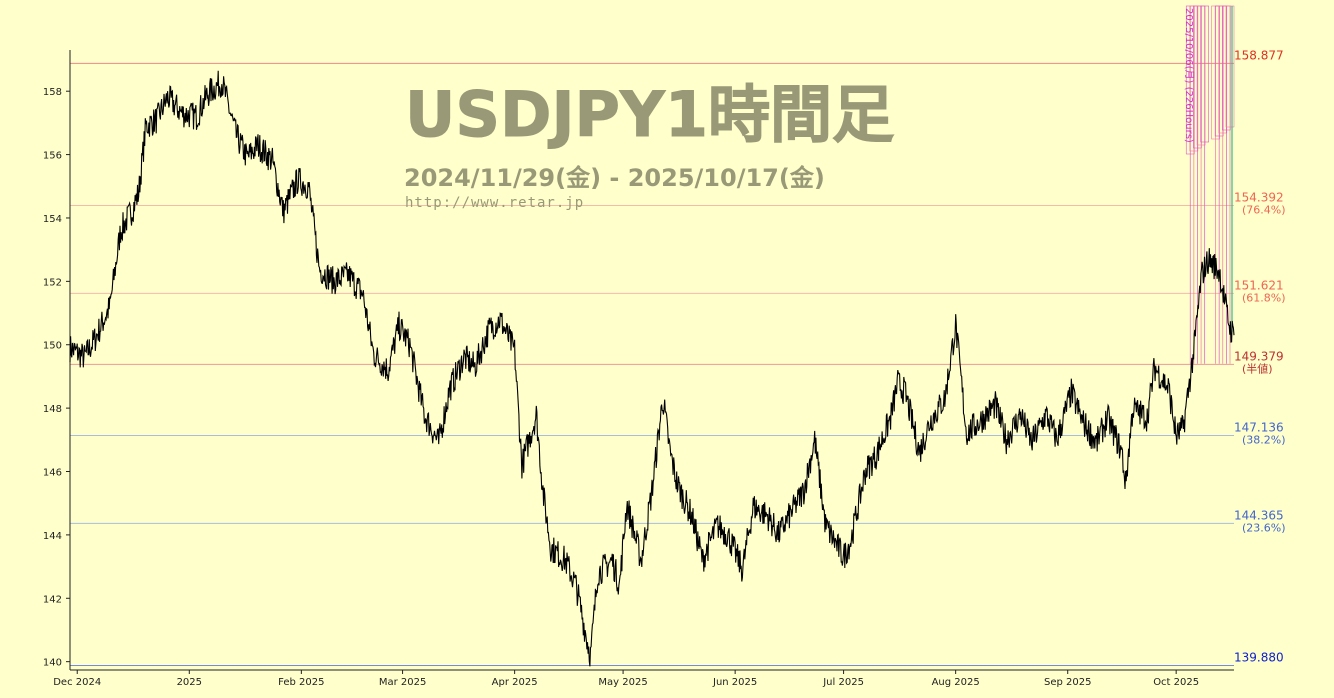 The width and height of the screenshot is (1334, 698). Describe the element at coordinates (649, 114) in the screenshot. I see `chart-title: USDJPY1時間足` at that location.